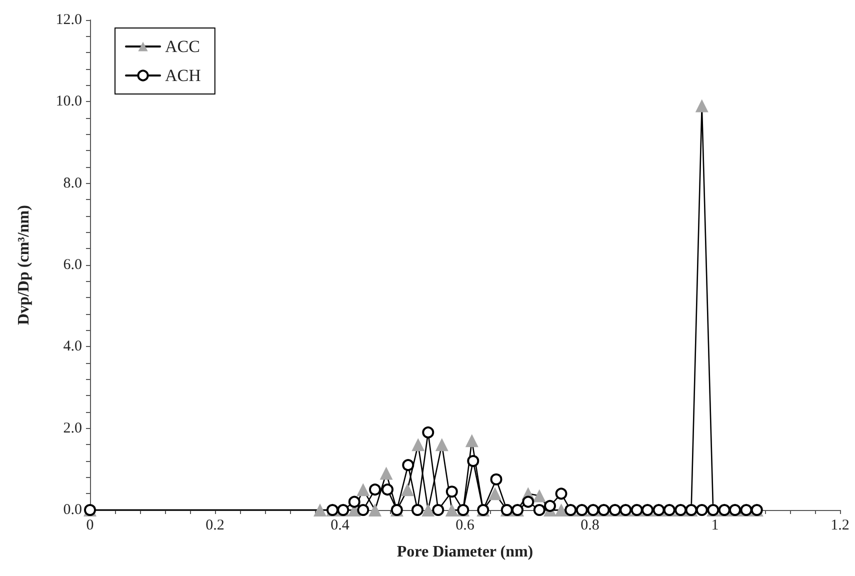 This screenshot has height=576, width=855. I want to click on y-tick-label: 10.0, so click(69, 102).